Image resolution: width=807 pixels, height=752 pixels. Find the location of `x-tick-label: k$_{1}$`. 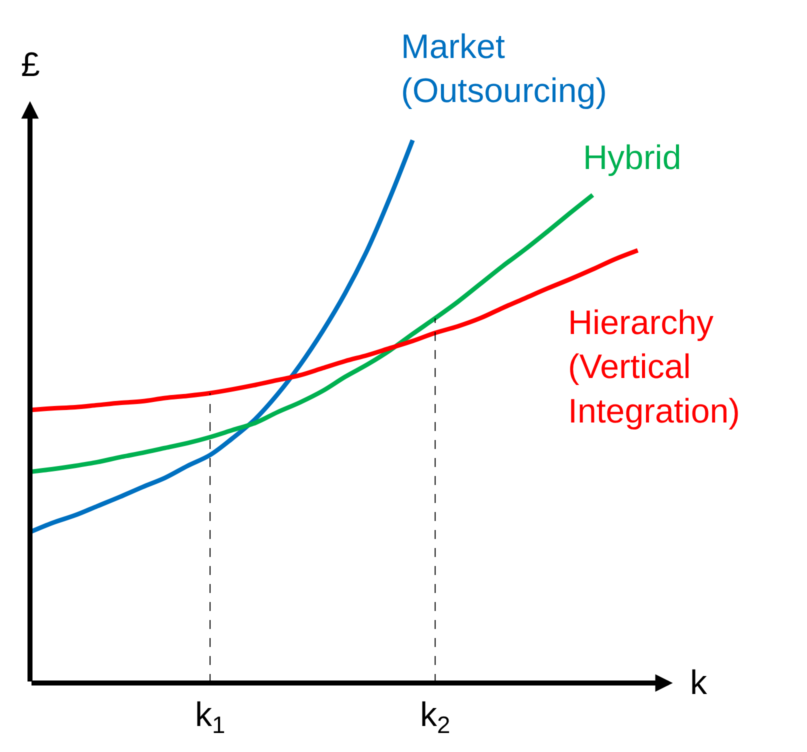

x-tick-label: k$_{1}$ is located at coordinates (210, 718).